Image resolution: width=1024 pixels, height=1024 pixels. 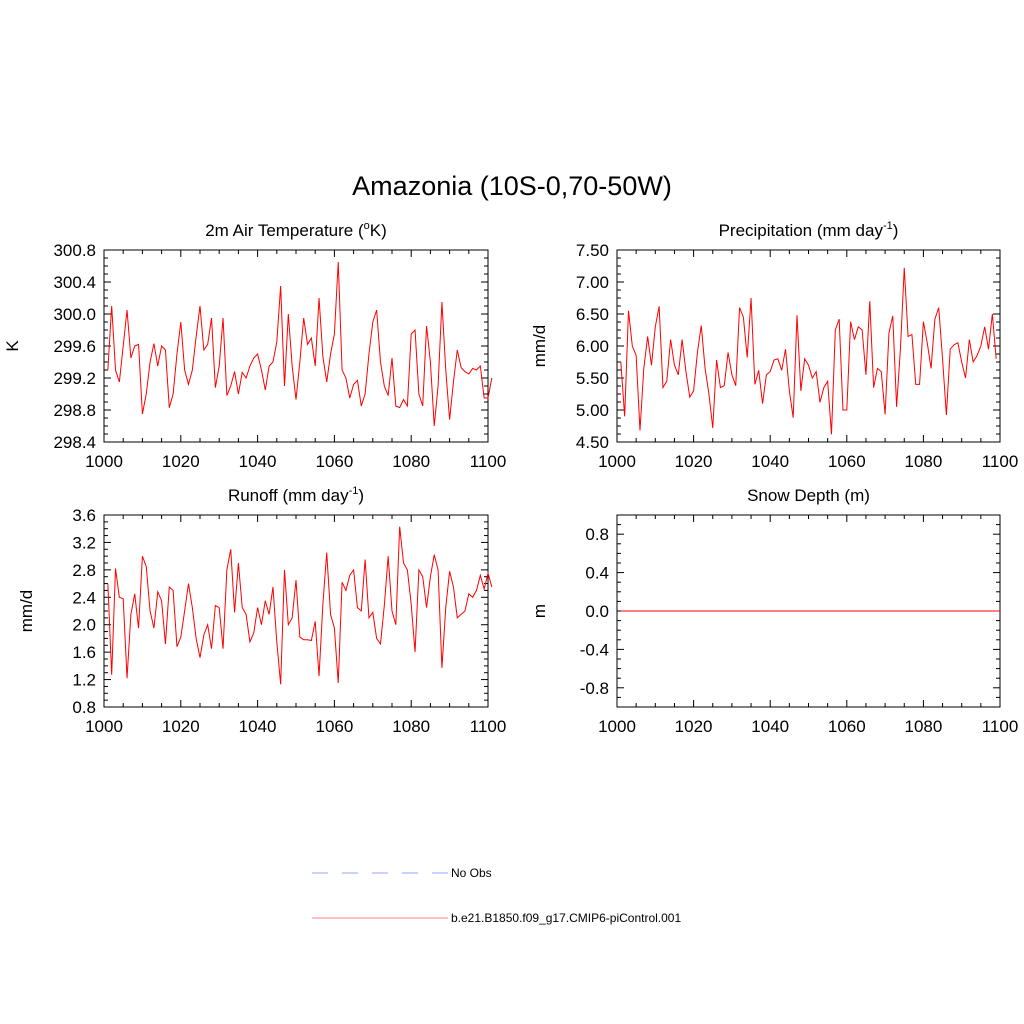 I want to click on y-tick-label: 298.4, so click(x=74, y=442).